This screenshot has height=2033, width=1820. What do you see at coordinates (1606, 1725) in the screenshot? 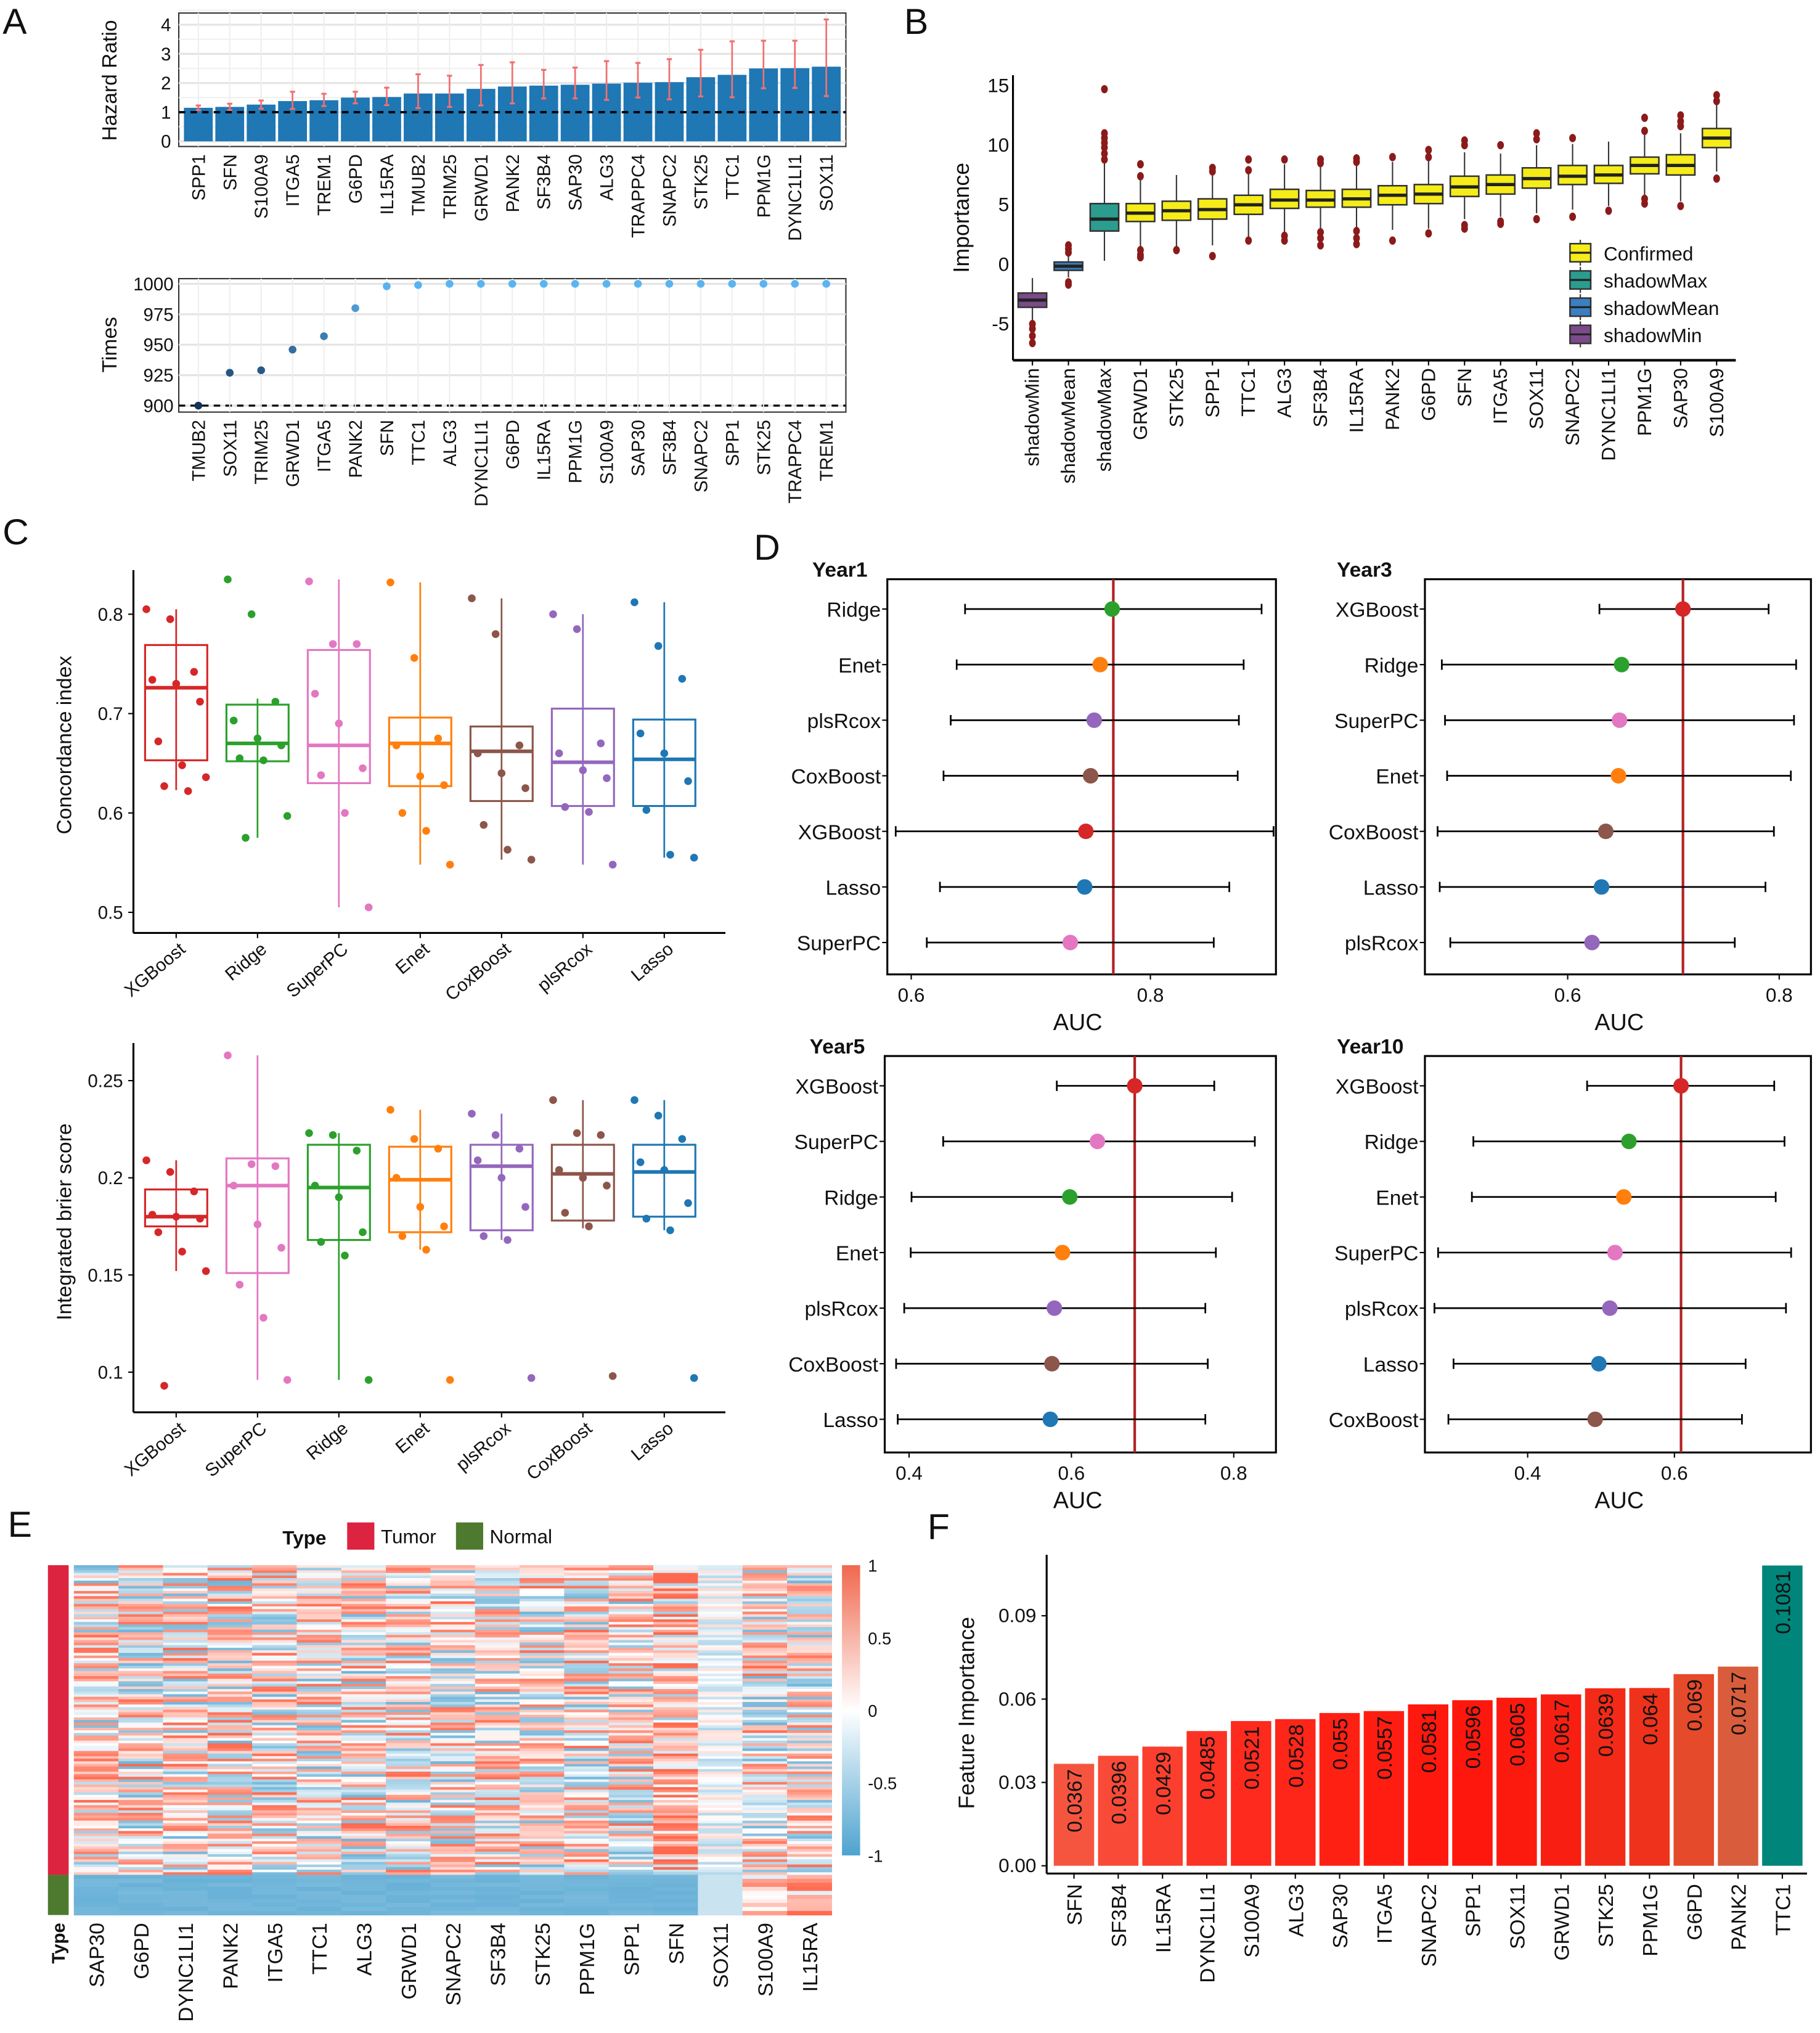
I see `bar-value-label: 0.0639` at bounding box center [1606, 1725].